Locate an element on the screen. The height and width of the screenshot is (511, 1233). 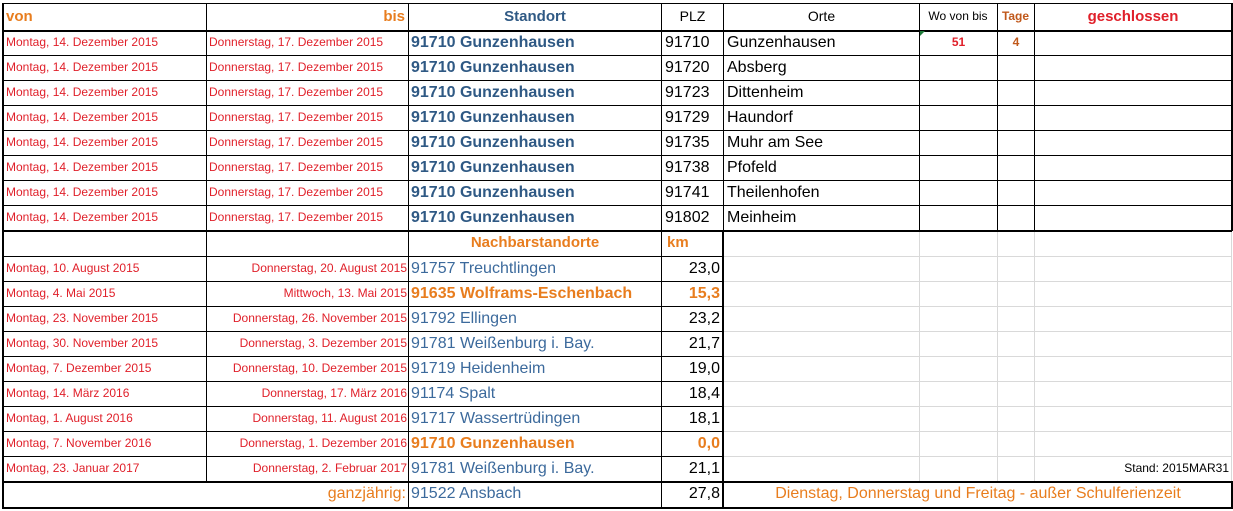
neighbor-standort: 91757 Treuchtlingen is located at coordinates (483, 268).